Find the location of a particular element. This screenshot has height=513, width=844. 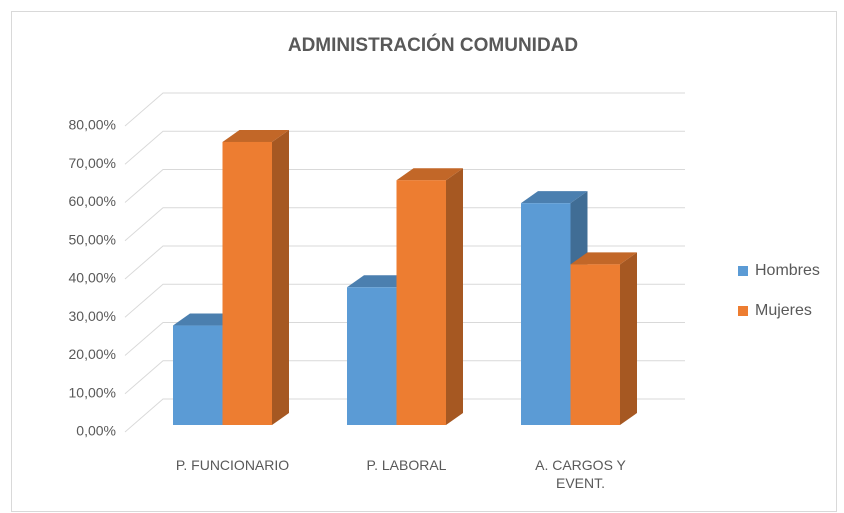

y-tick-label: 60,00% is located at coordinates (92, 201).